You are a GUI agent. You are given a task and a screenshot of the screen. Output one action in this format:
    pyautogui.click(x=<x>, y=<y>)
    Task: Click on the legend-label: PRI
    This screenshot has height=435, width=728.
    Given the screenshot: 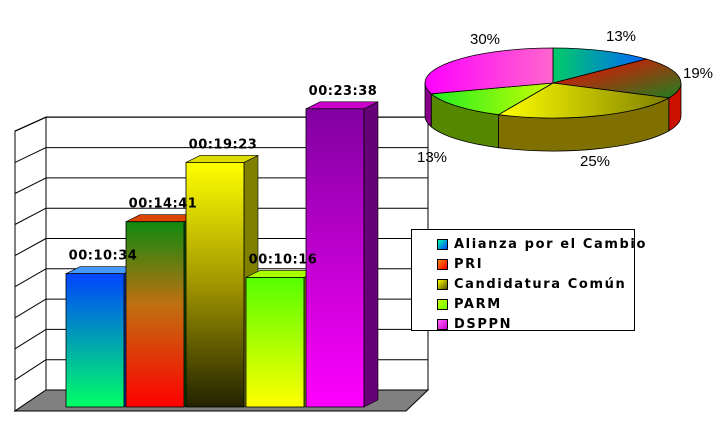 What is the action you would take?
    pyautogui.click(x=469, y=264)
    